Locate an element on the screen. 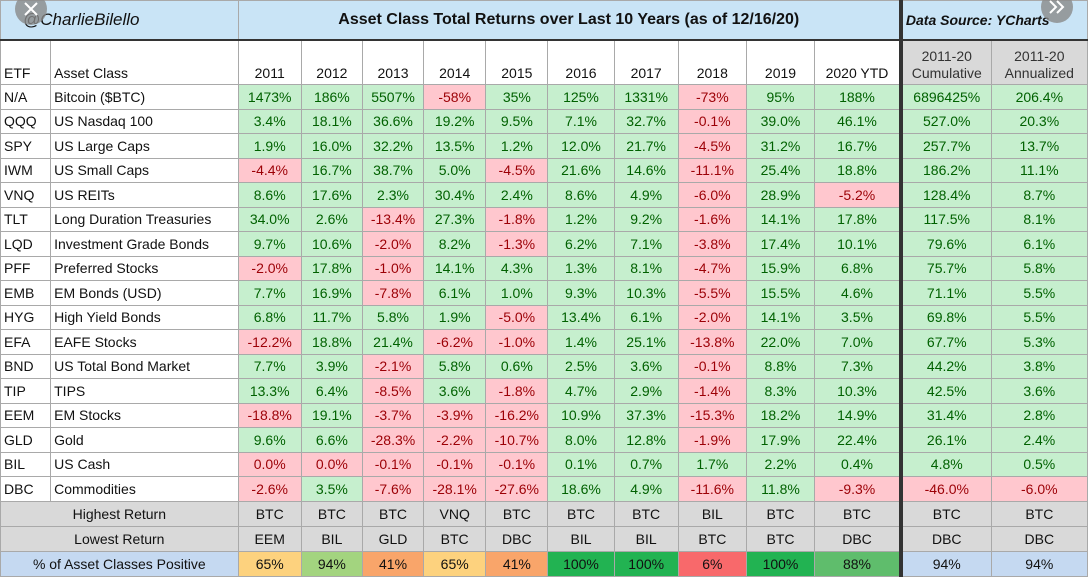  return-cell: -6.0% is located at coordinates (1039, 489).